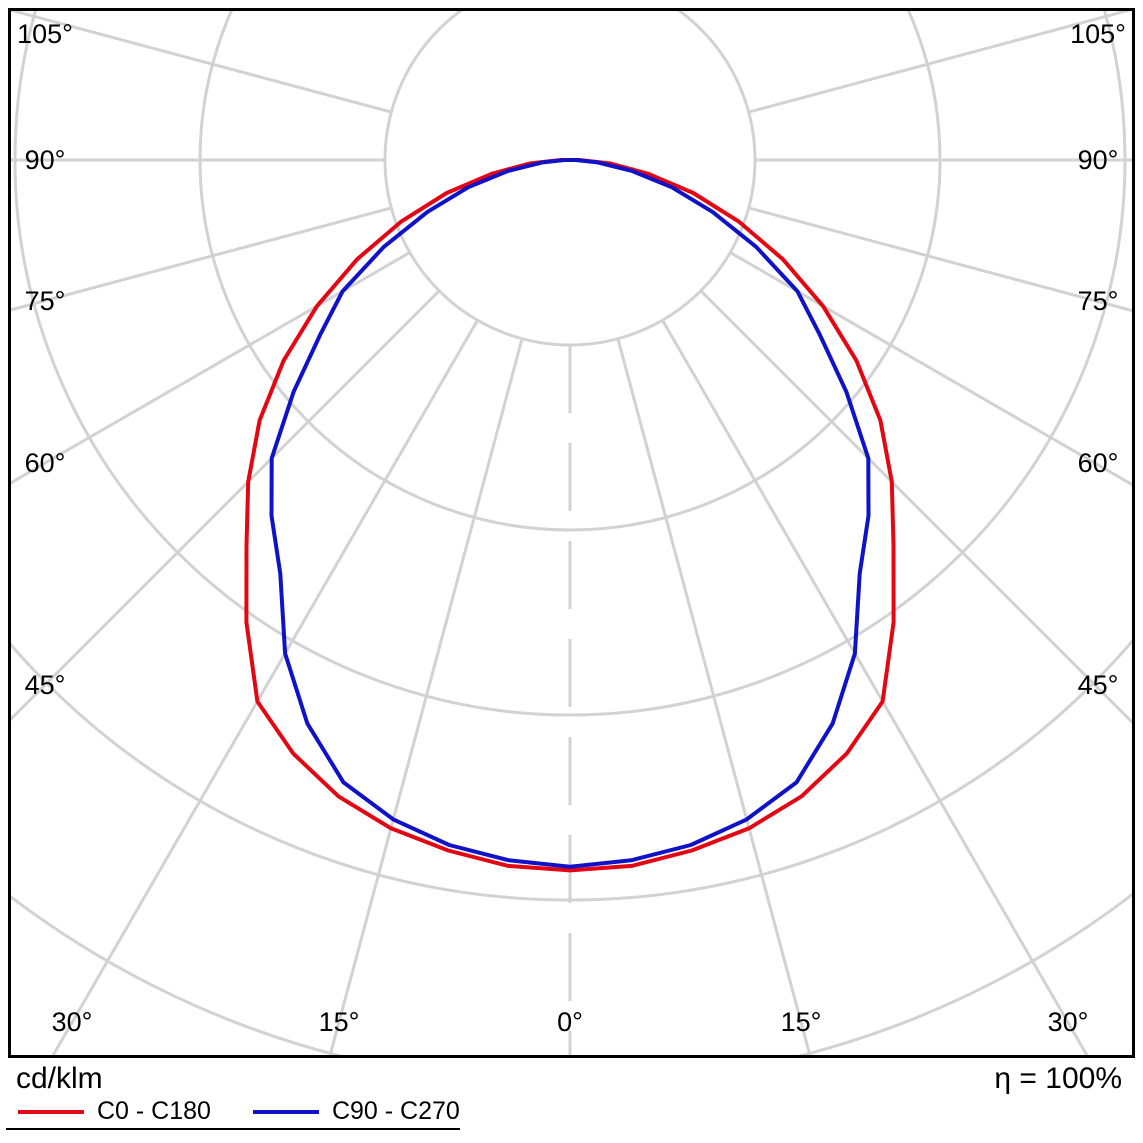 The image size is (1143, 1143). What do you see at coordinates (339, 1022) in the screenshot?
I see `angle-label--15: 15°` at bounding box center [339, 1022].